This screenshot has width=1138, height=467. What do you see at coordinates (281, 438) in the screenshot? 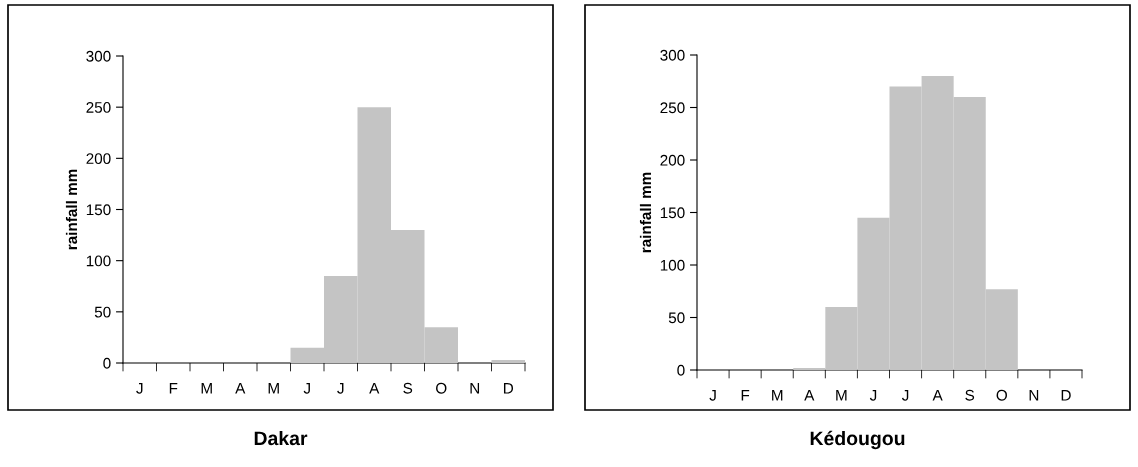
I see `text: Dakar` at bounding box center [281, 438].